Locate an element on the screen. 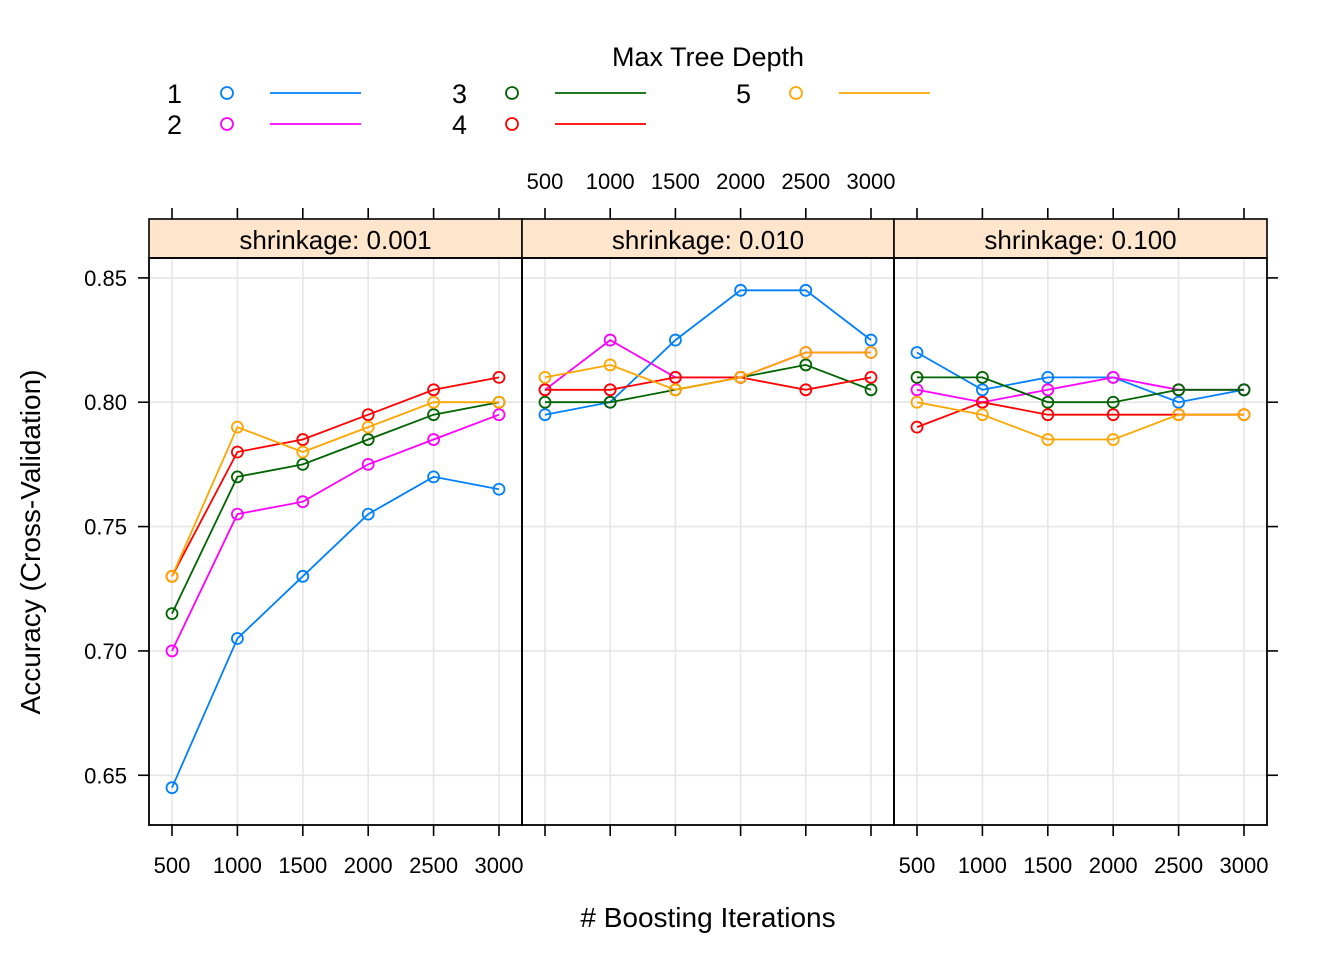 The image size is (1344, 960). x-tick-label-top: 2000 is located at coordinates (740, 181).